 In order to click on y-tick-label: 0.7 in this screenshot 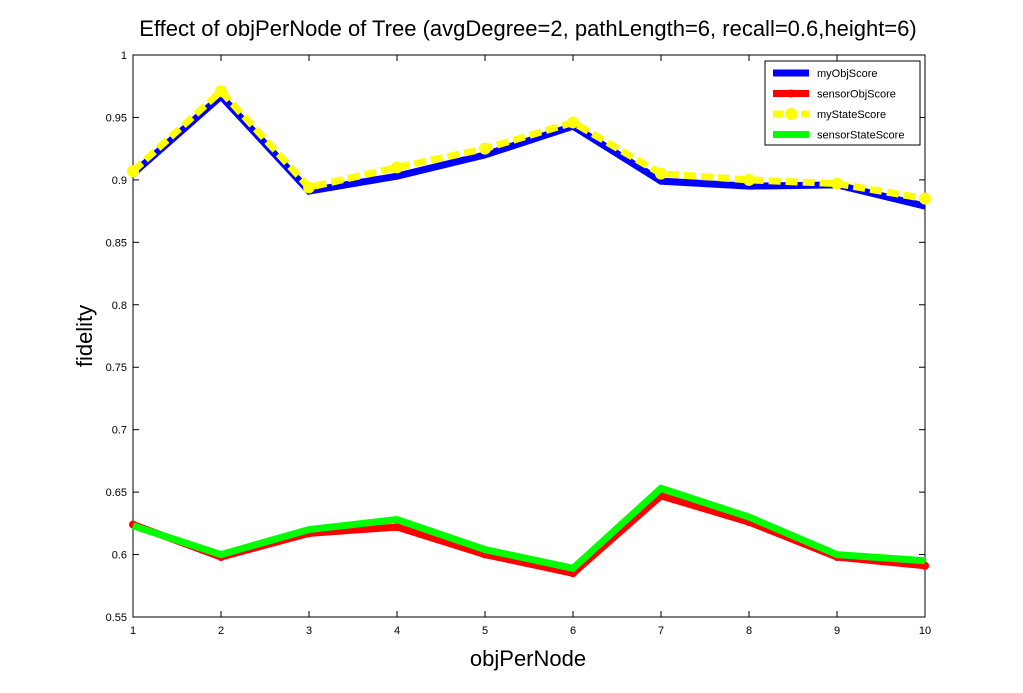, I will do `click(119, 431)`.